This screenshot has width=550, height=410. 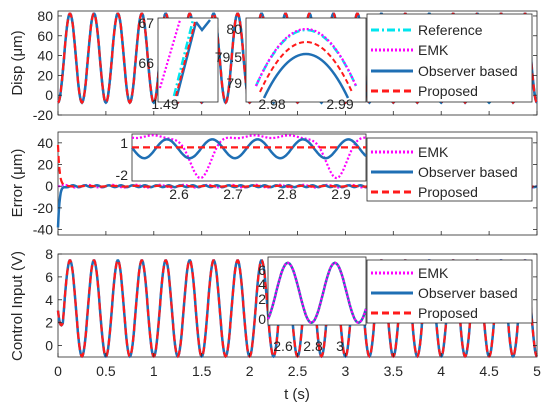 I want to click on y-tick-label: -40, so click(x=43, y=230).